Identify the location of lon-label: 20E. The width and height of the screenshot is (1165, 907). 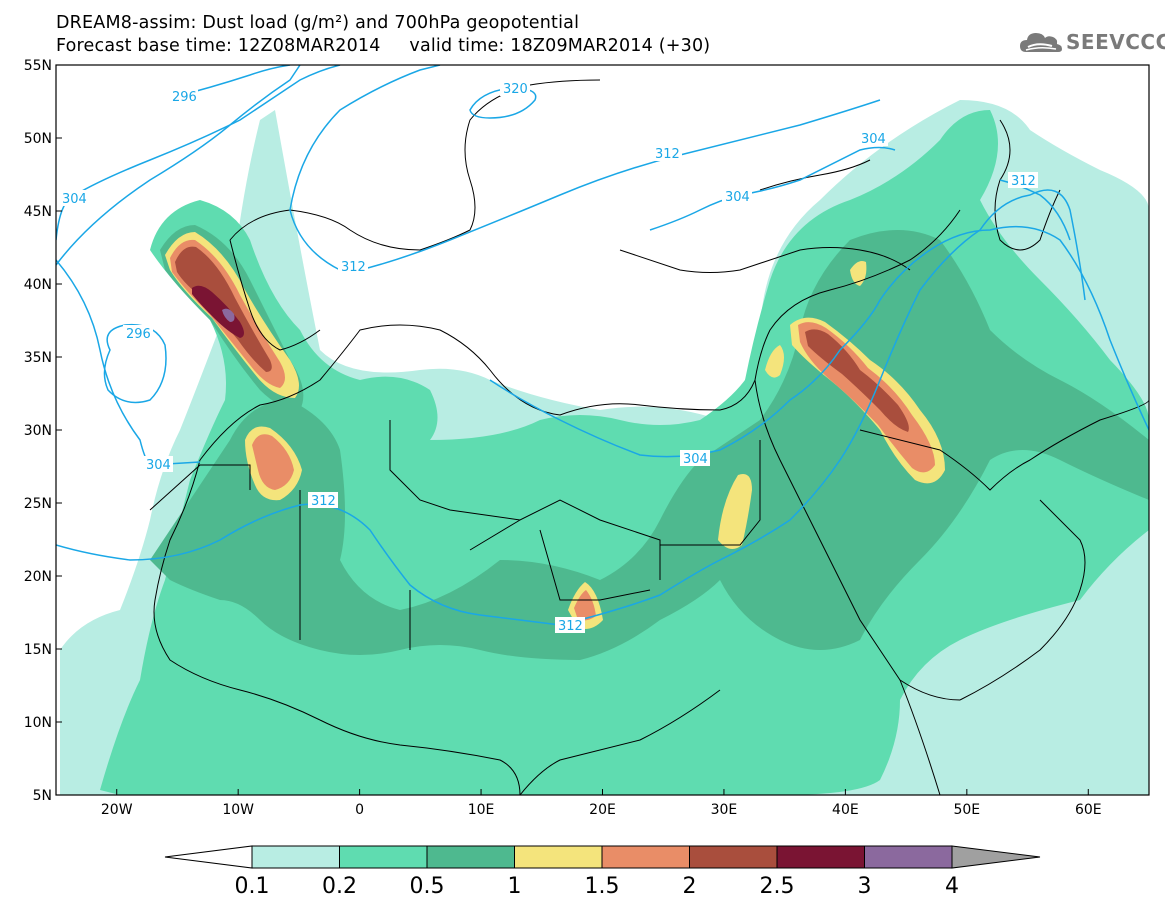
(602, 810).